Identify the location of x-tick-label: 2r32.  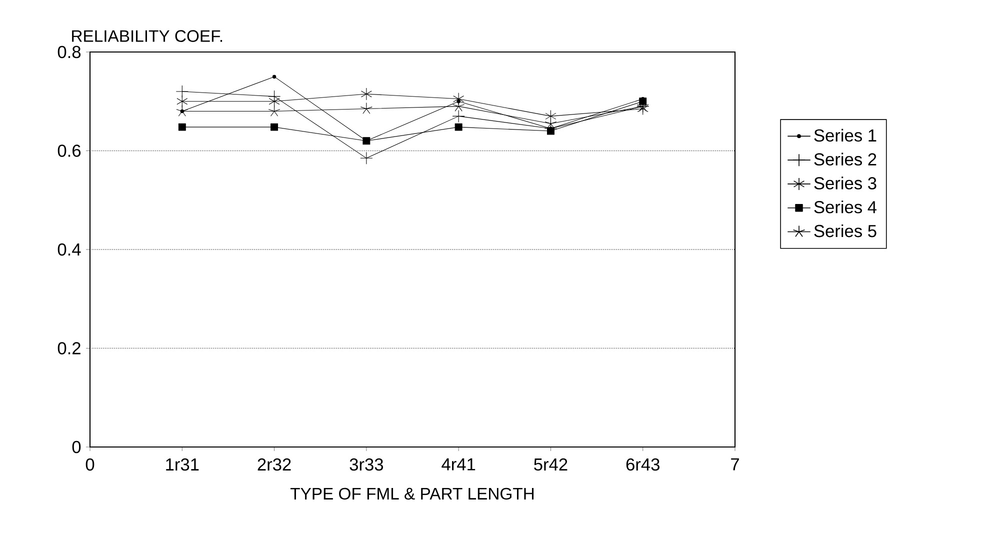
(274, 464).